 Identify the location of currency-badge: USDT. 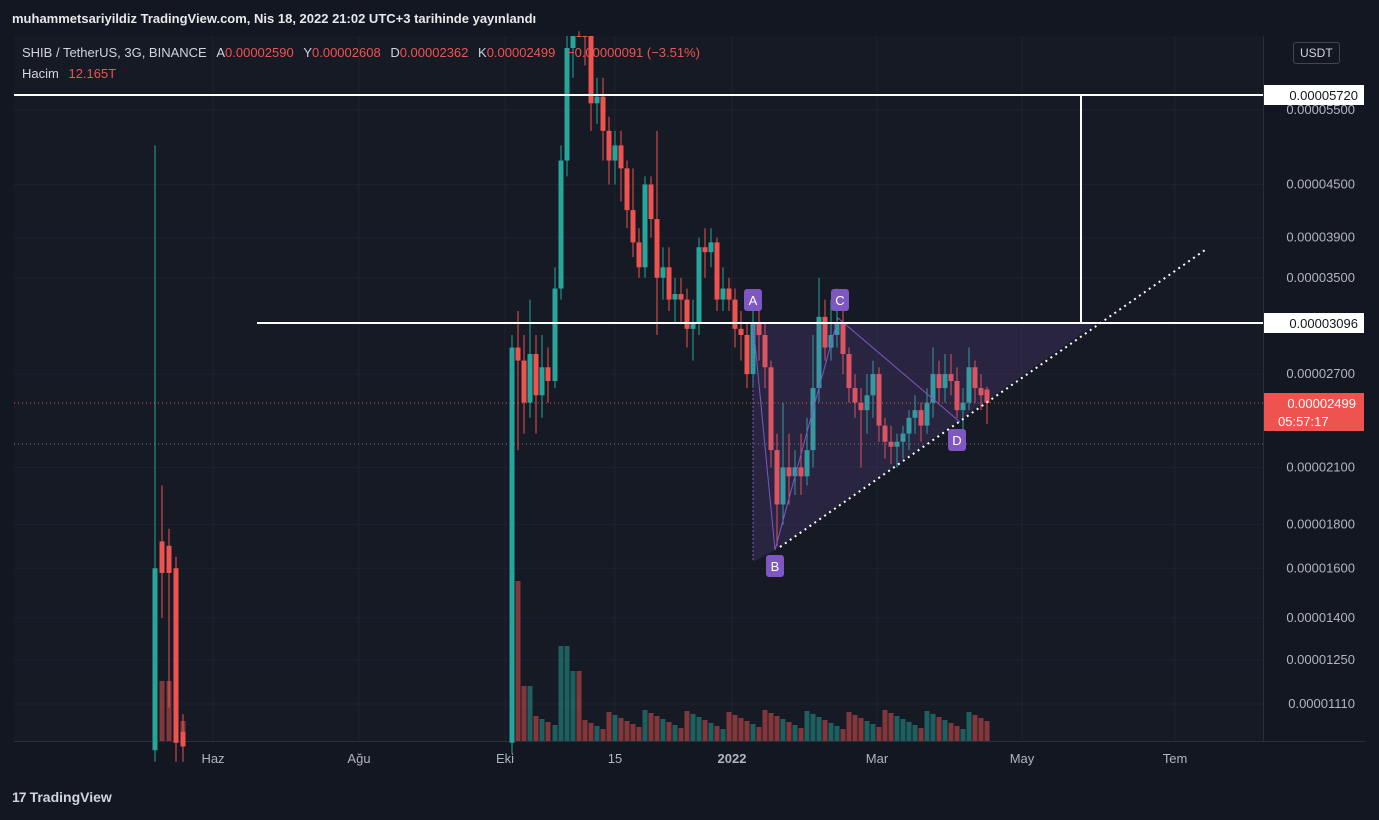
(1316, 53).